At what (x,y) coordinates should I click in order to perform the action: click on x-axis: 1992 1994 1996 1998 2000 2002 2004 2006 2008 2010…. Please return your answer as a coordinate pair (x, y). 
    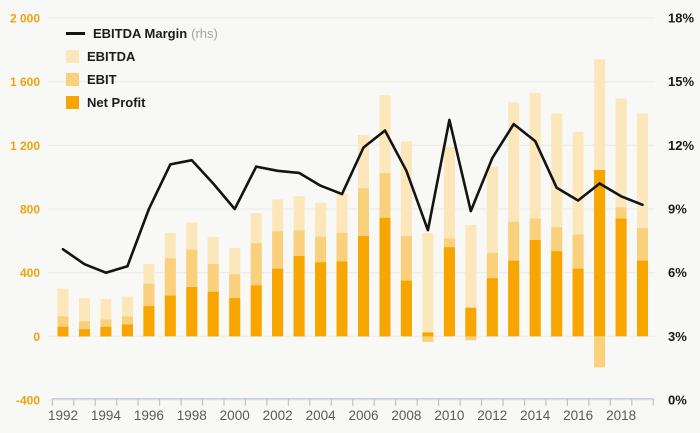
    Looking at the image, I should click on (351, 410).